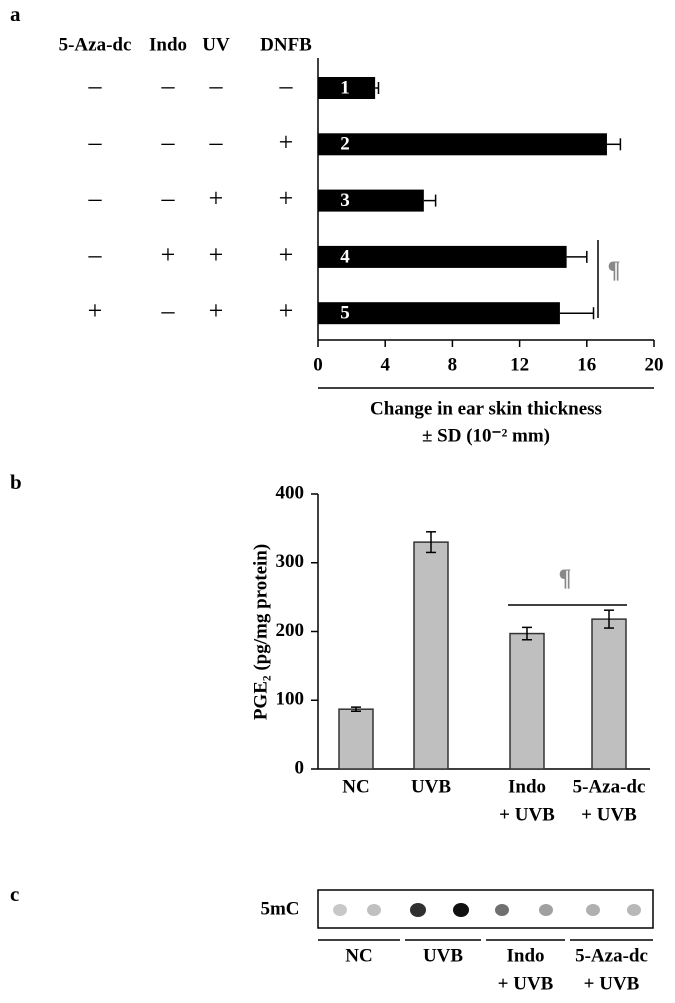  Describe the element at coordinates (453, 364) in the screenshot. I see `x-tick-label: 8` at that location.